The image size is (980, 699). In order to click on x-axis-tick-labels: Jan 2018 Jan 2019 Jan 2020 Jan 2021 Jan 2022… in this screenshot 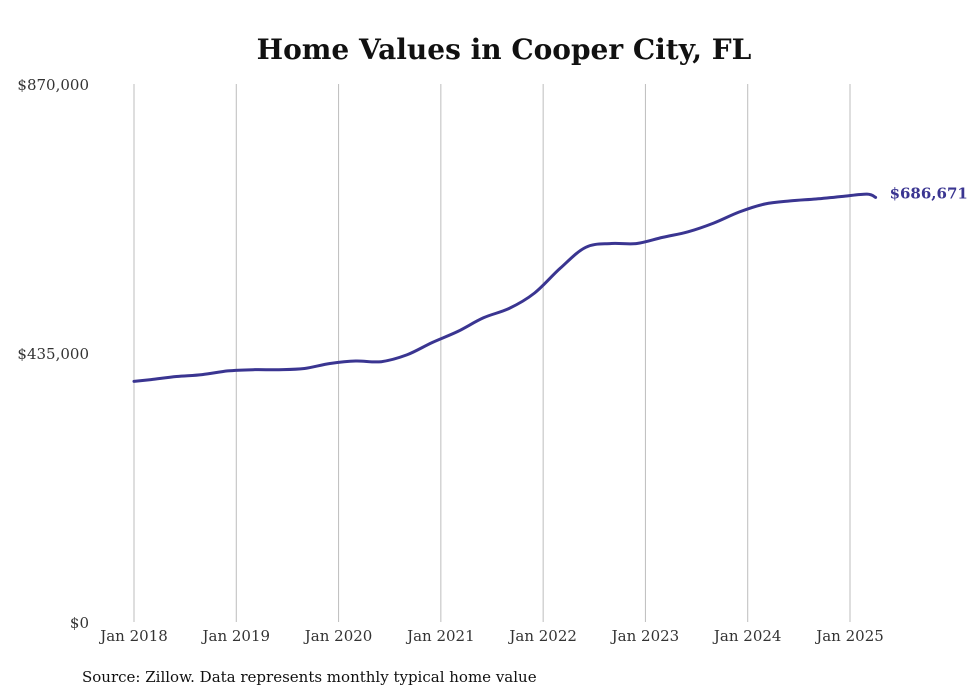, I will do `click(491, 636)`.